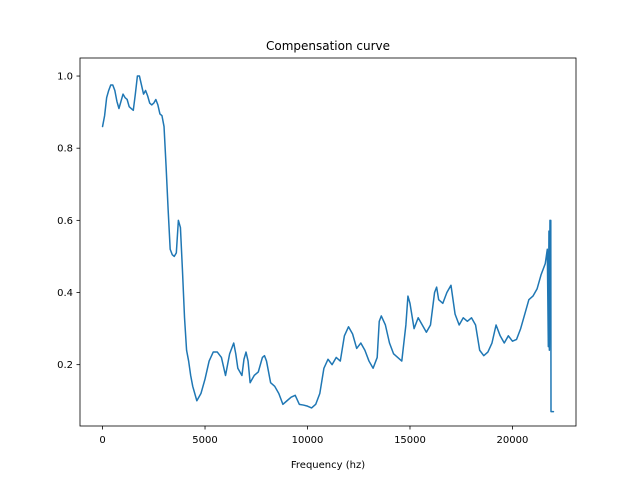 The image size is (640, 480). What do you see at coordinates (204, 440) in the screenshot?
I see `x-tick-label: 5000` at bounding box center [204, 440].